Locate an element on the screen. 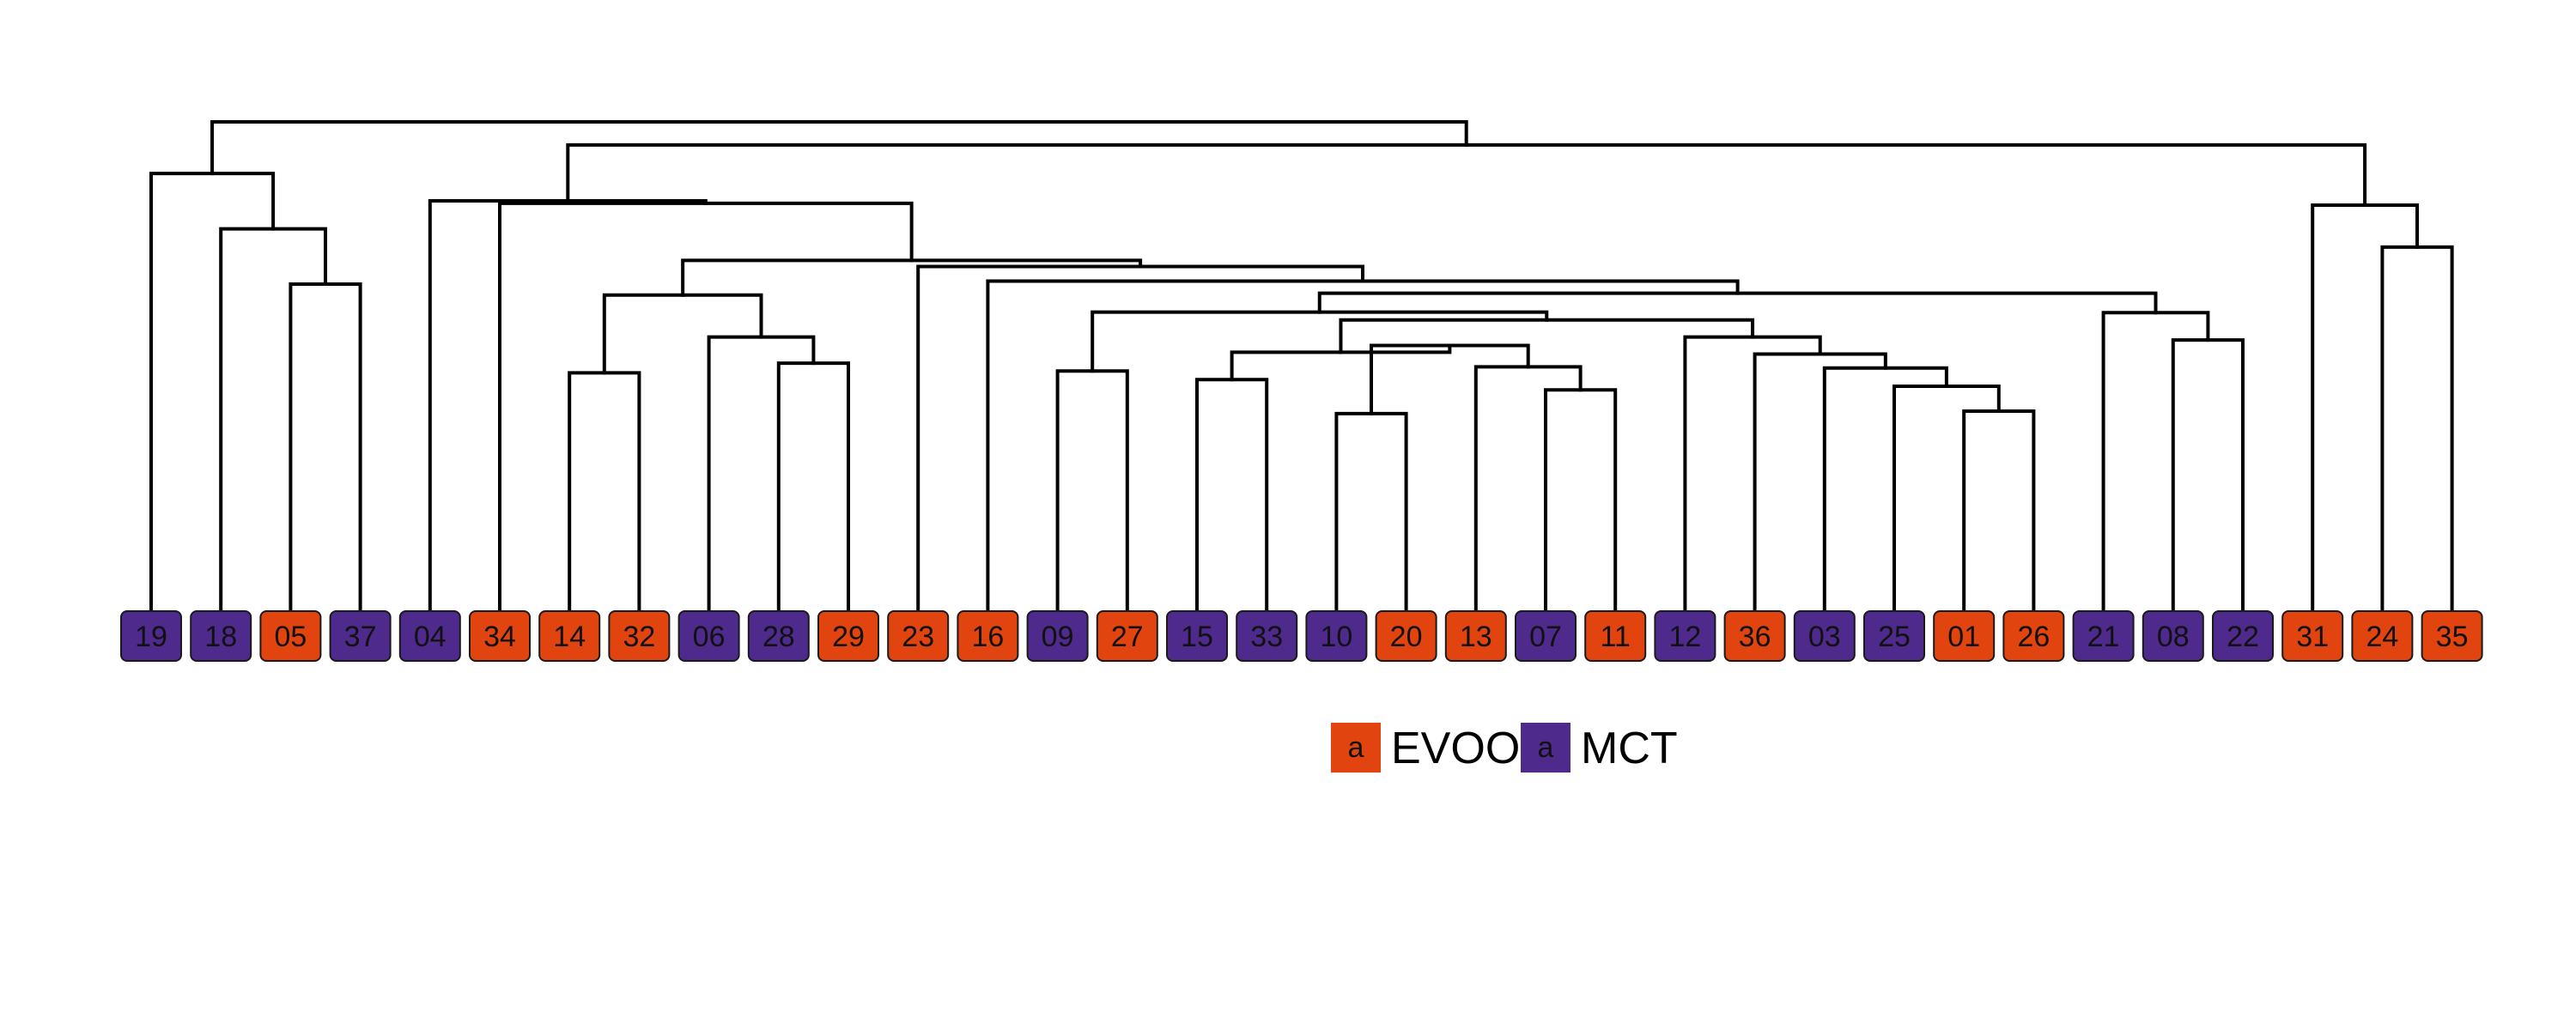 Image resolution: width=2576 pixels, height=1030 pixels. leaf-24: 24 is located at coordinates (2383, 636).